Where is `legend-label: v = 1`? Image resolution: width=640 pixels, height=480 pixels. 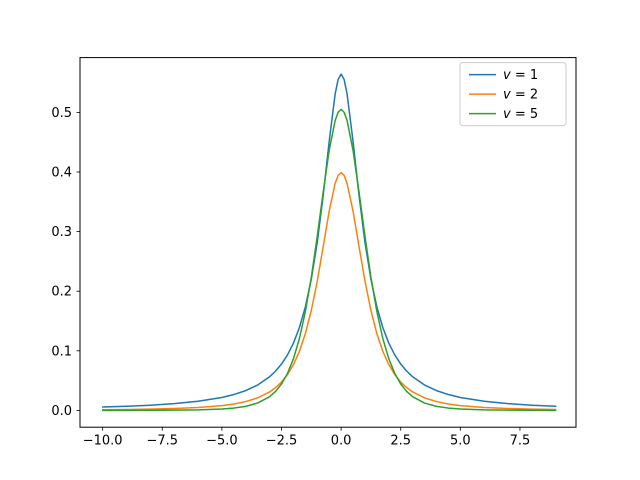
legend-label: v = 1 is located at coordinates (520, 75).